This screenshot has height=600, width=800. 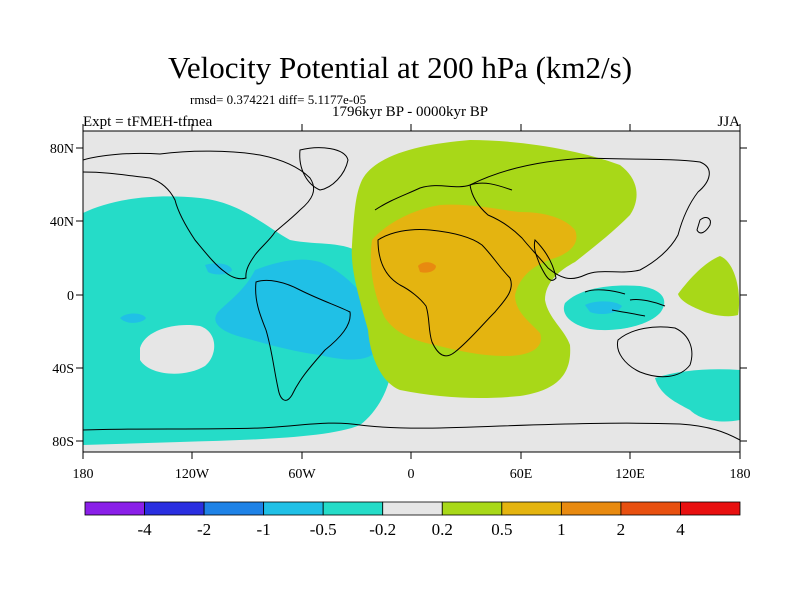 I want to click on lon-label-180w: 180, so click(x=83, y=474).